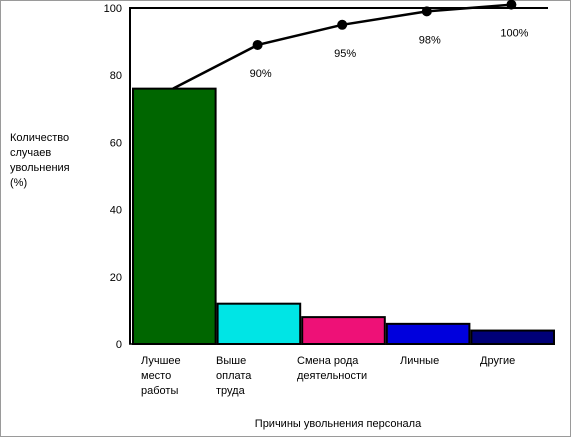 The height and width of the screenshot is (439, 573). I want to click on cumulative-label: 90%, so click(261, 74).